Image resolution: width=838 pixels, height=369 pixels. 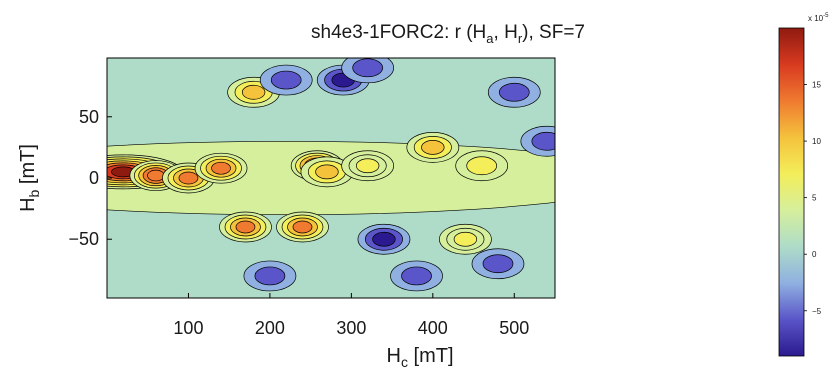 I want to click on colorbar-tick-label: −5, so click(x=817, y=311).